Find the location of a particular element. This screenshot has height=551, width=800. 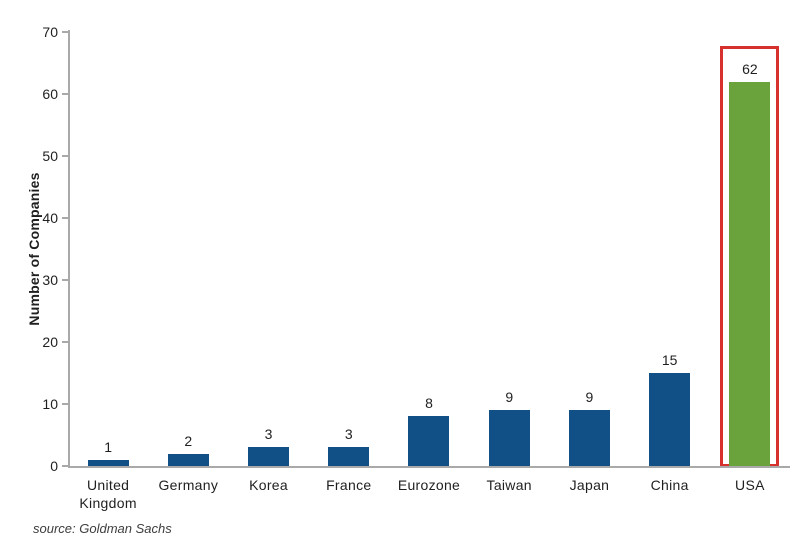

x-category-label: Germany is located at coordinates (188, 485).